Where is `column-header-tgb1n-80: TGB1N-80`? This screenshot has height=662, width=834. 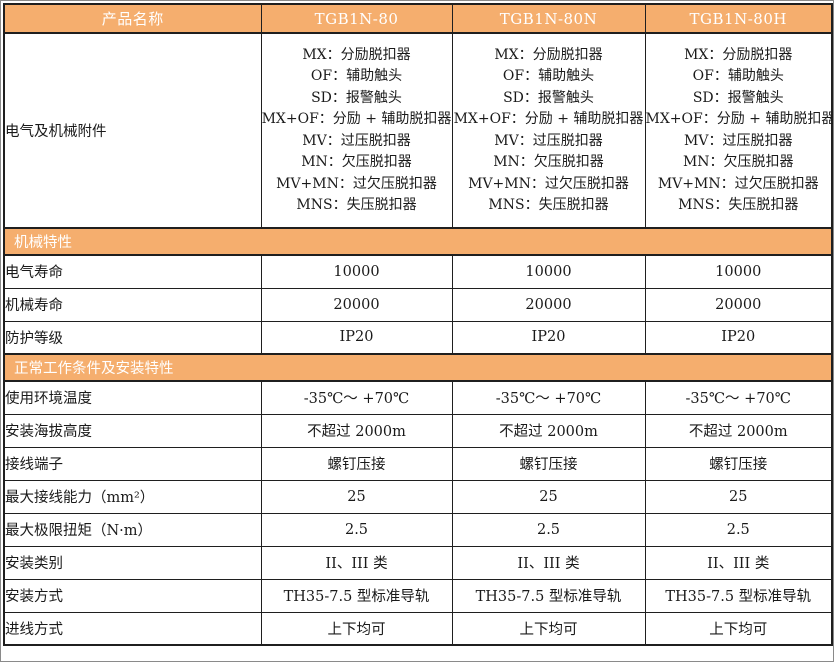 column-header-tgb1n-80: TGB1N-80 is located at coordinates (356, 18).